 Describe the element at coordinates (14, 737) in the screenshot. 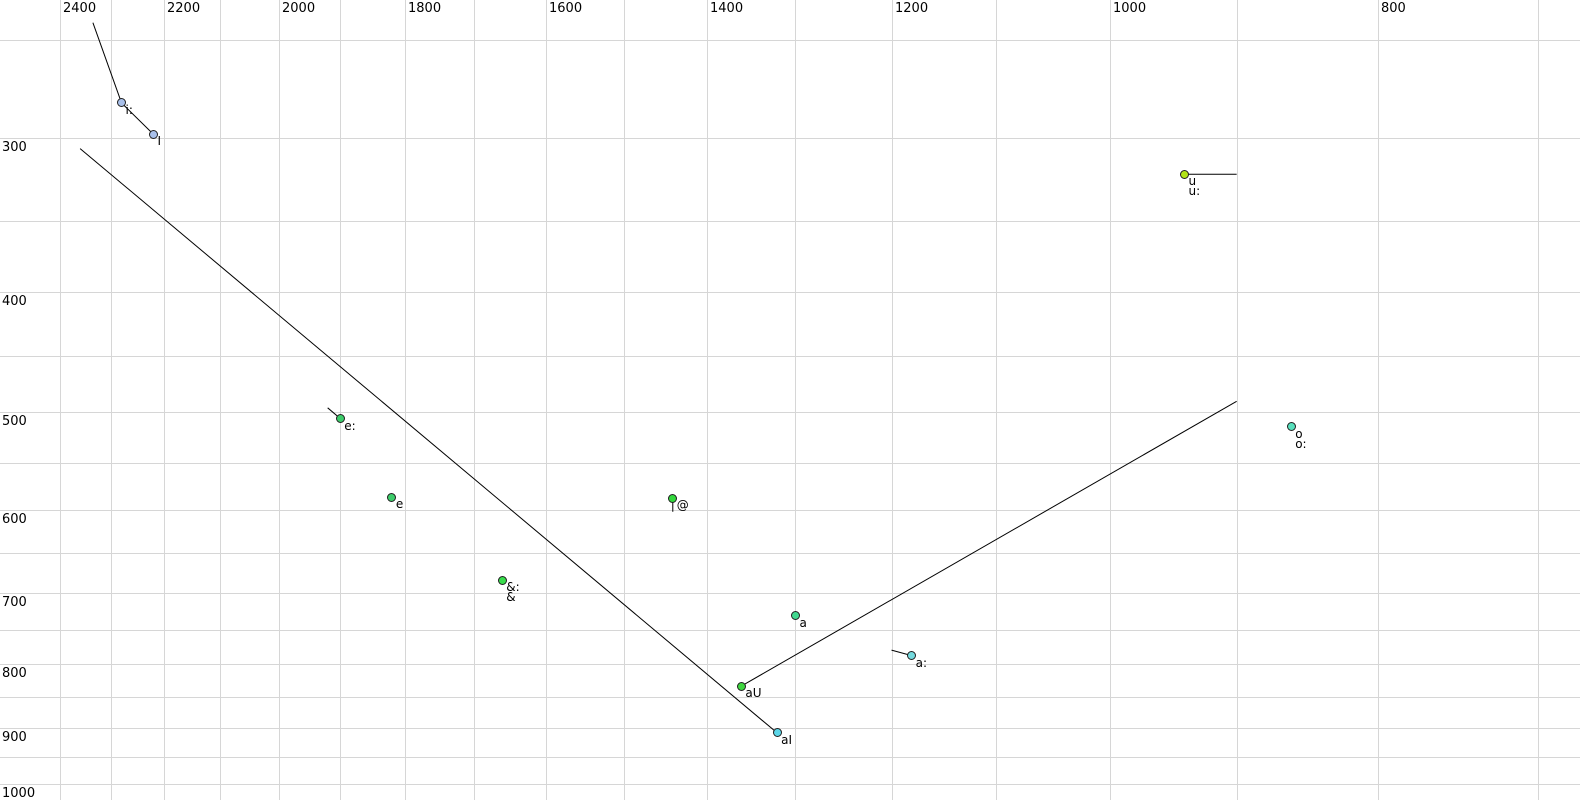

I see `y-axis-tick-label: 900` at that location.